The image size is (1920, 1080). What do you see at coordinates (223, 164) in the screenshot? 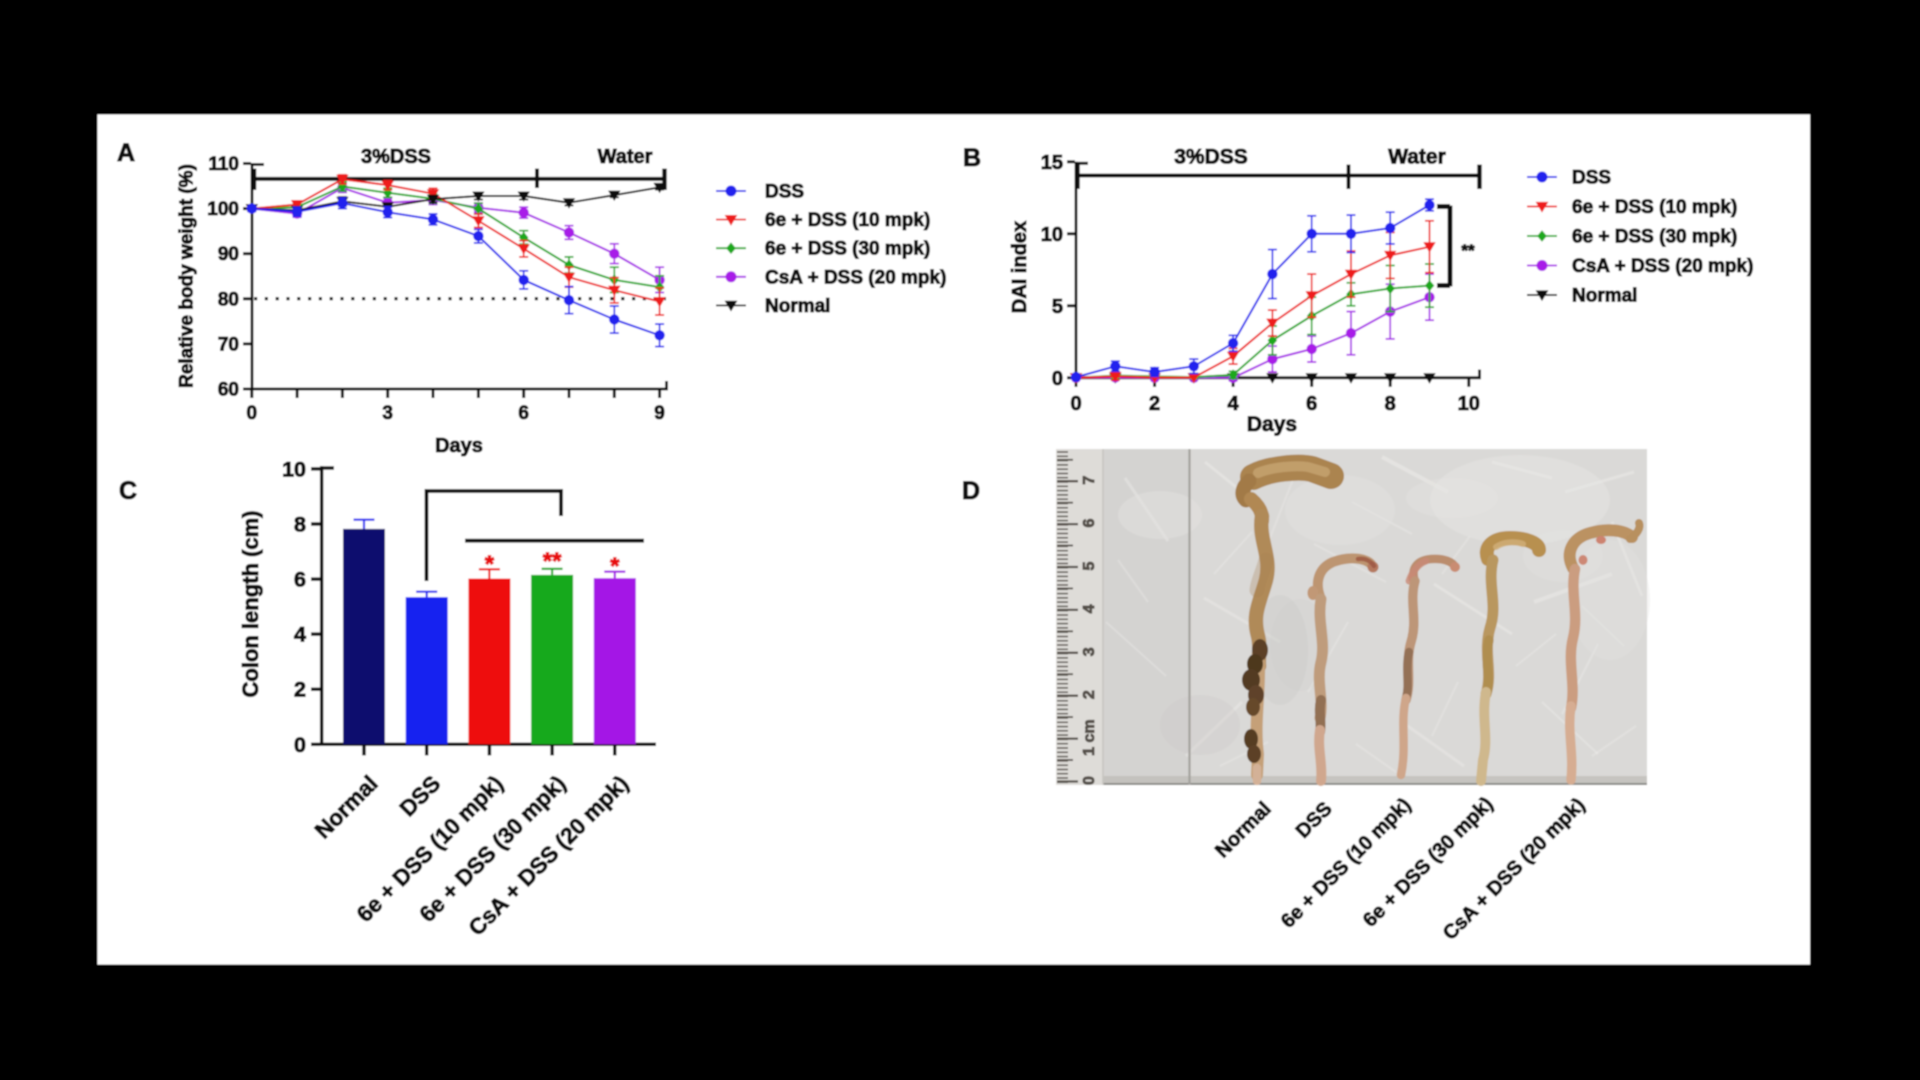
I see `svg-text: 110` at bounding box center [223, 164].